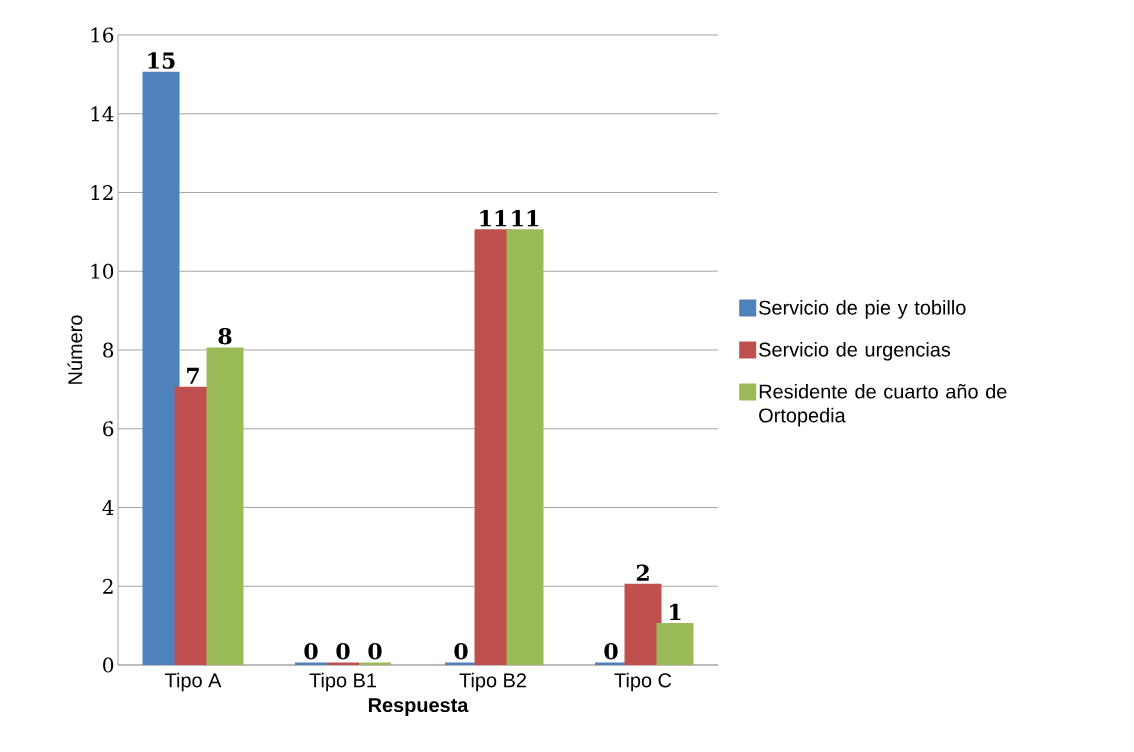 Image resolution: width=1134 pixels, height=752 pixels. What do you see at coordinates (883, 405) in the screenshot?
I see `legend-label: Residente de cuarto año de Ortopedia` at bounding box center [883, 405].